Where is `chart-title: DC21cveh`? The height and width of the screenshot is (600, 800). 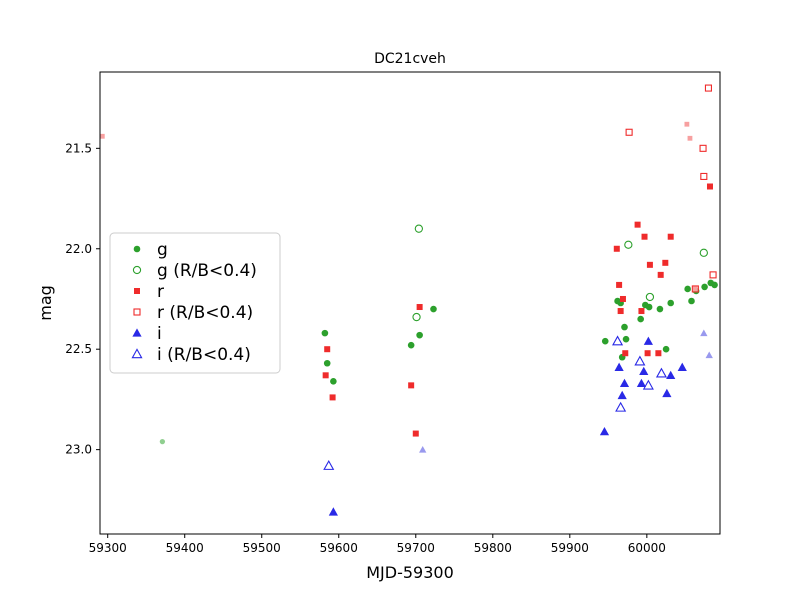
chart-title: DC21cveh is located at coordinates (410, 59).